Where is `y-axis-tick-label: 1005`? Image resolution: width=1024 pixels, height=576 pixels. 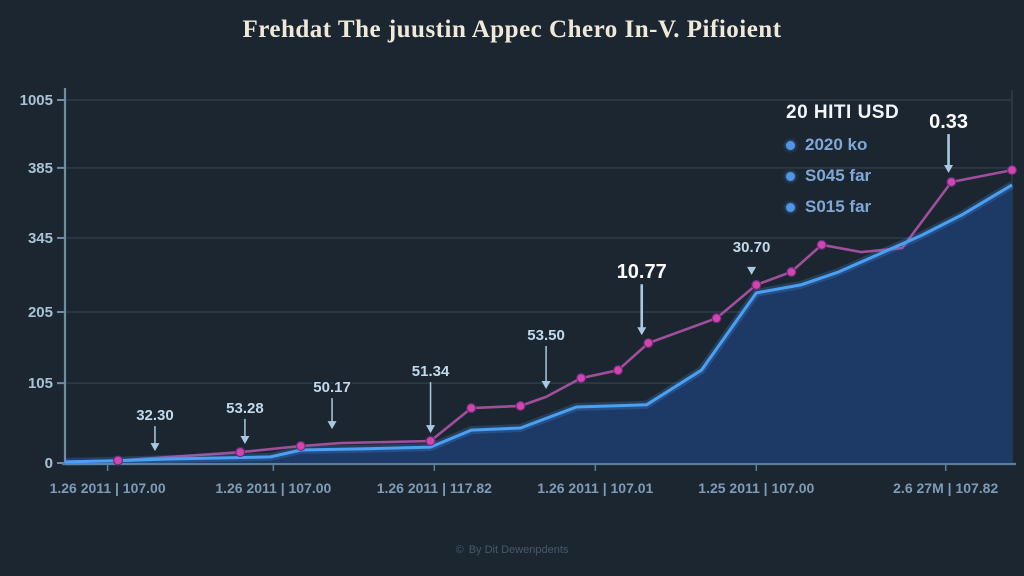 y-axis-tick-label: 1005 is located at coordinates (36, 100).